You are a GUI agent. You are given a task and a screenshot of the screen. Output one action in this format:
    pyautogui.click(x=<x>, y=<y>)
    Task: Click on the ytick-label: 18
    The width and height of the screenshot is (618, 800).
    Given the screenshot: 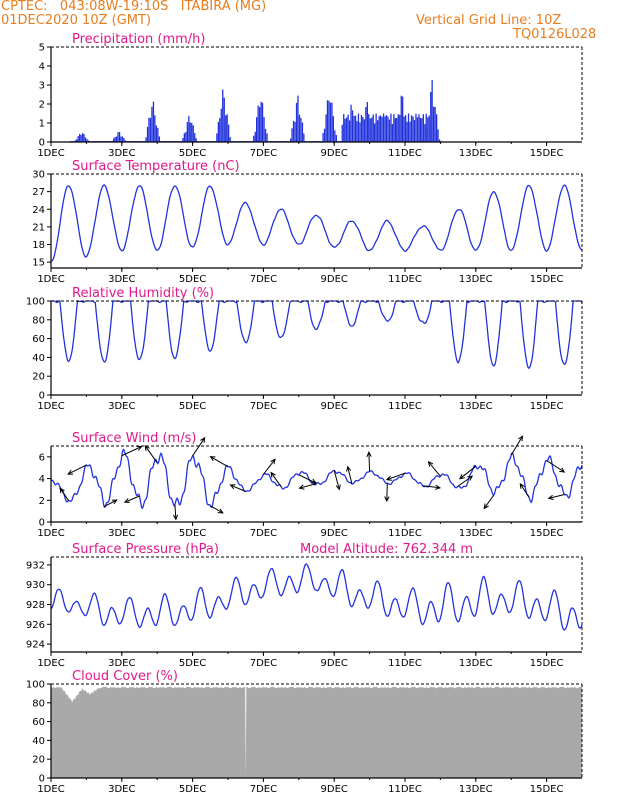 What is the action you would take?
    pyautogui.click(x=38, y=245)
    